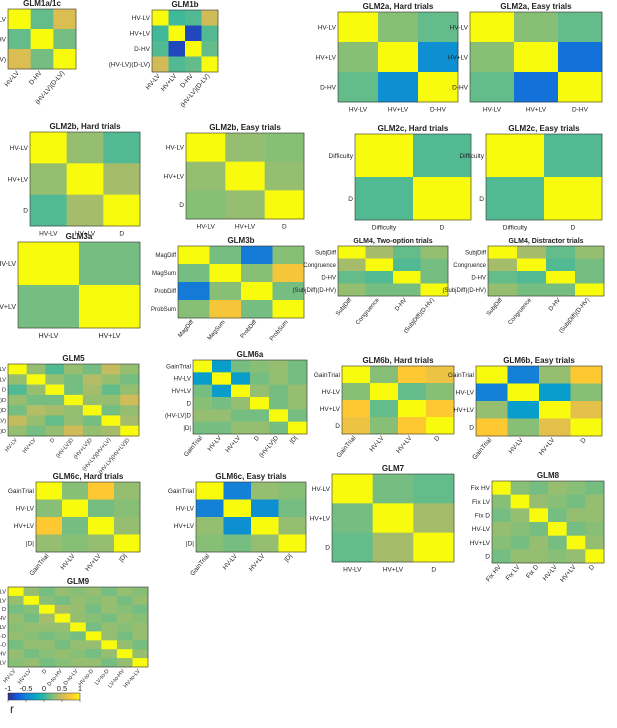 This screenshot has width=617, height=728. Describe the element at coordinates (251, 476) in the screenshot. I see `panel-title: GLM6c, Easy trials` at that location.